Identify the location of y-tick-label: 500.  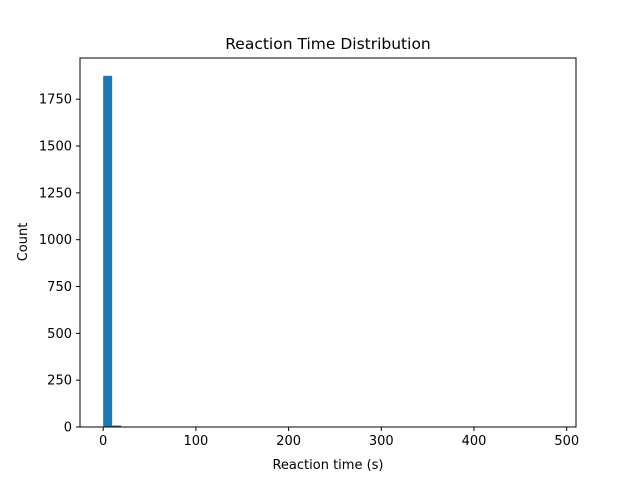
(59, 334).